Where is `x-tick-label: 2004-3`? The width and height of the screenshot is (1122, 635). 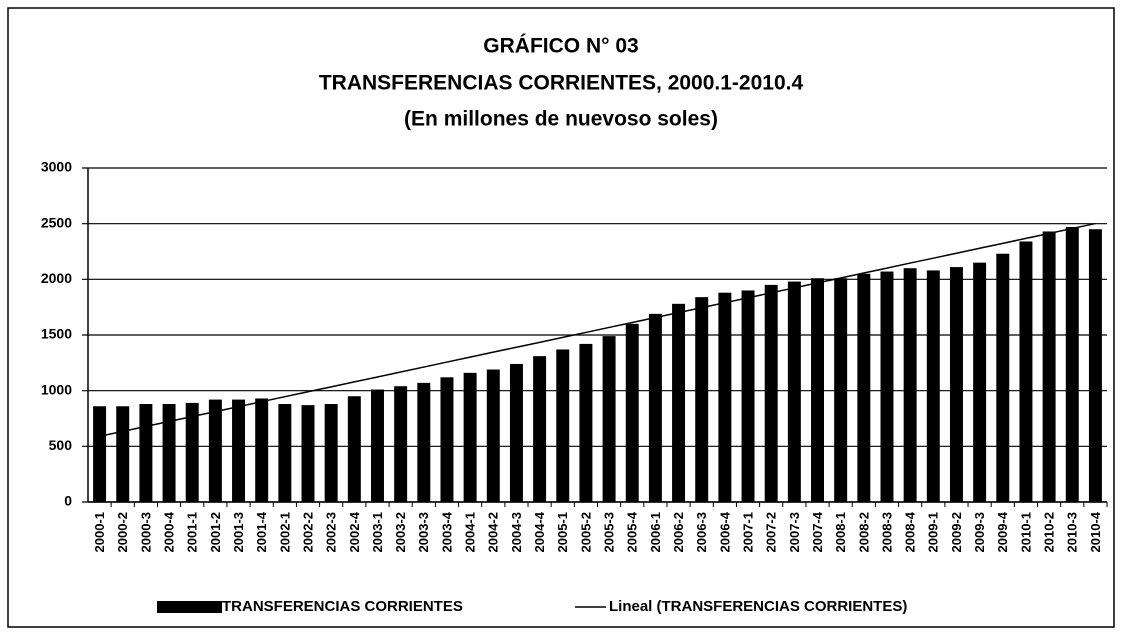 x-tick-label: 2004-3 is located at coordinates (516, 532).